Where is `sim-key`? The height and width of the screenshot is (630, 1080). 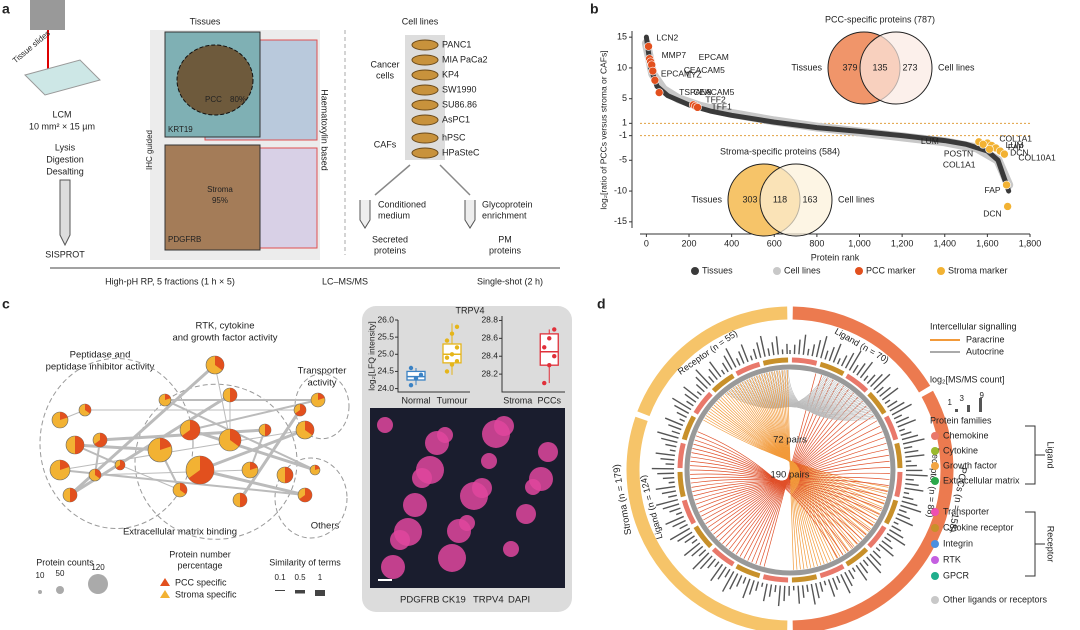
sim-key is located at coordinates (280, 590).